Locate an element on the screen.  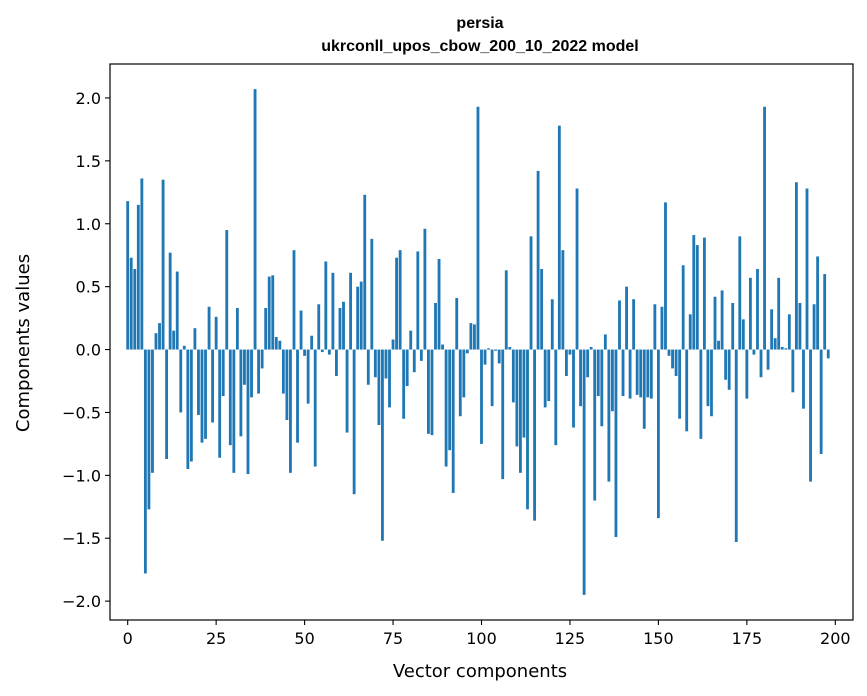
y-axis-ticks: 2.0 1.5 1.0 0.5 0.0 −0.5 −1.0 −1.5 −2.0 is located at coordinates (86, 350).